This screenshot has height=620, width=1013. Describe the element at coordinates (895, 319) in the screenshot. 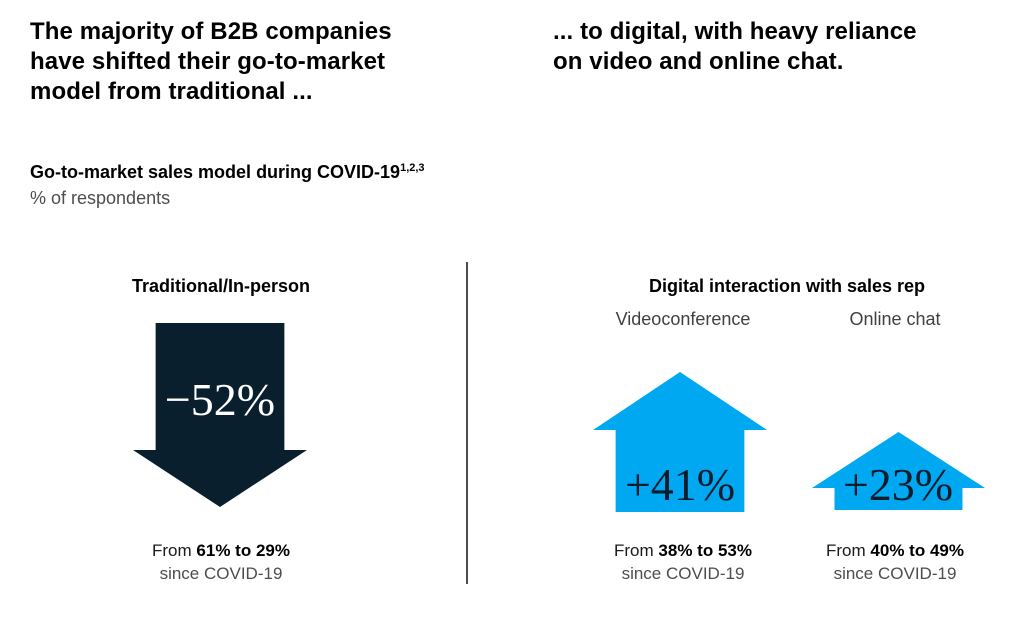

I see `sublabel-online-chat: Online chat` at that location.